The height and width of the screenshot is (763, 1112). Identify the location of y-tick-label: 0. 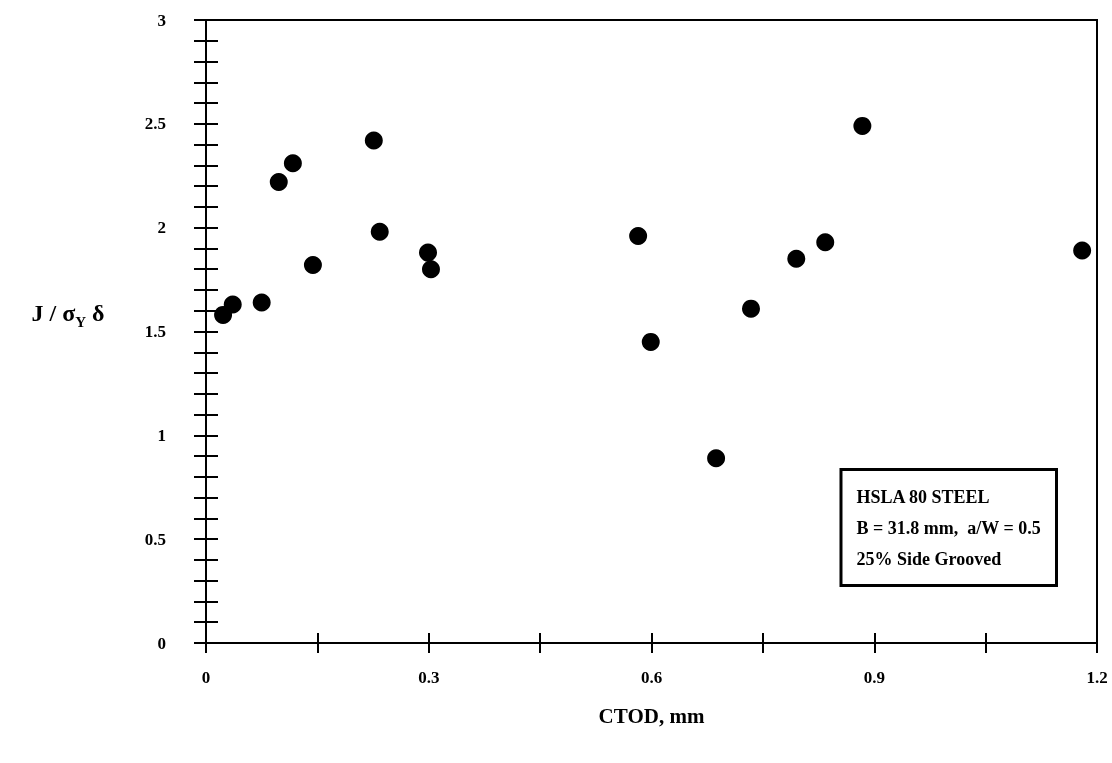
(161, 643).